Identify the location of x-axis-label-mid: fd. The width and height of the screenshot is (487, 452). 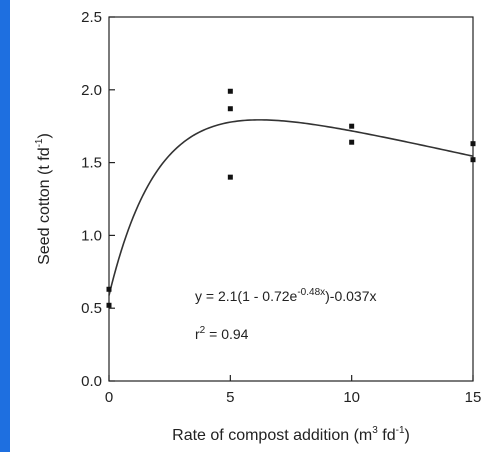
(387, 435).